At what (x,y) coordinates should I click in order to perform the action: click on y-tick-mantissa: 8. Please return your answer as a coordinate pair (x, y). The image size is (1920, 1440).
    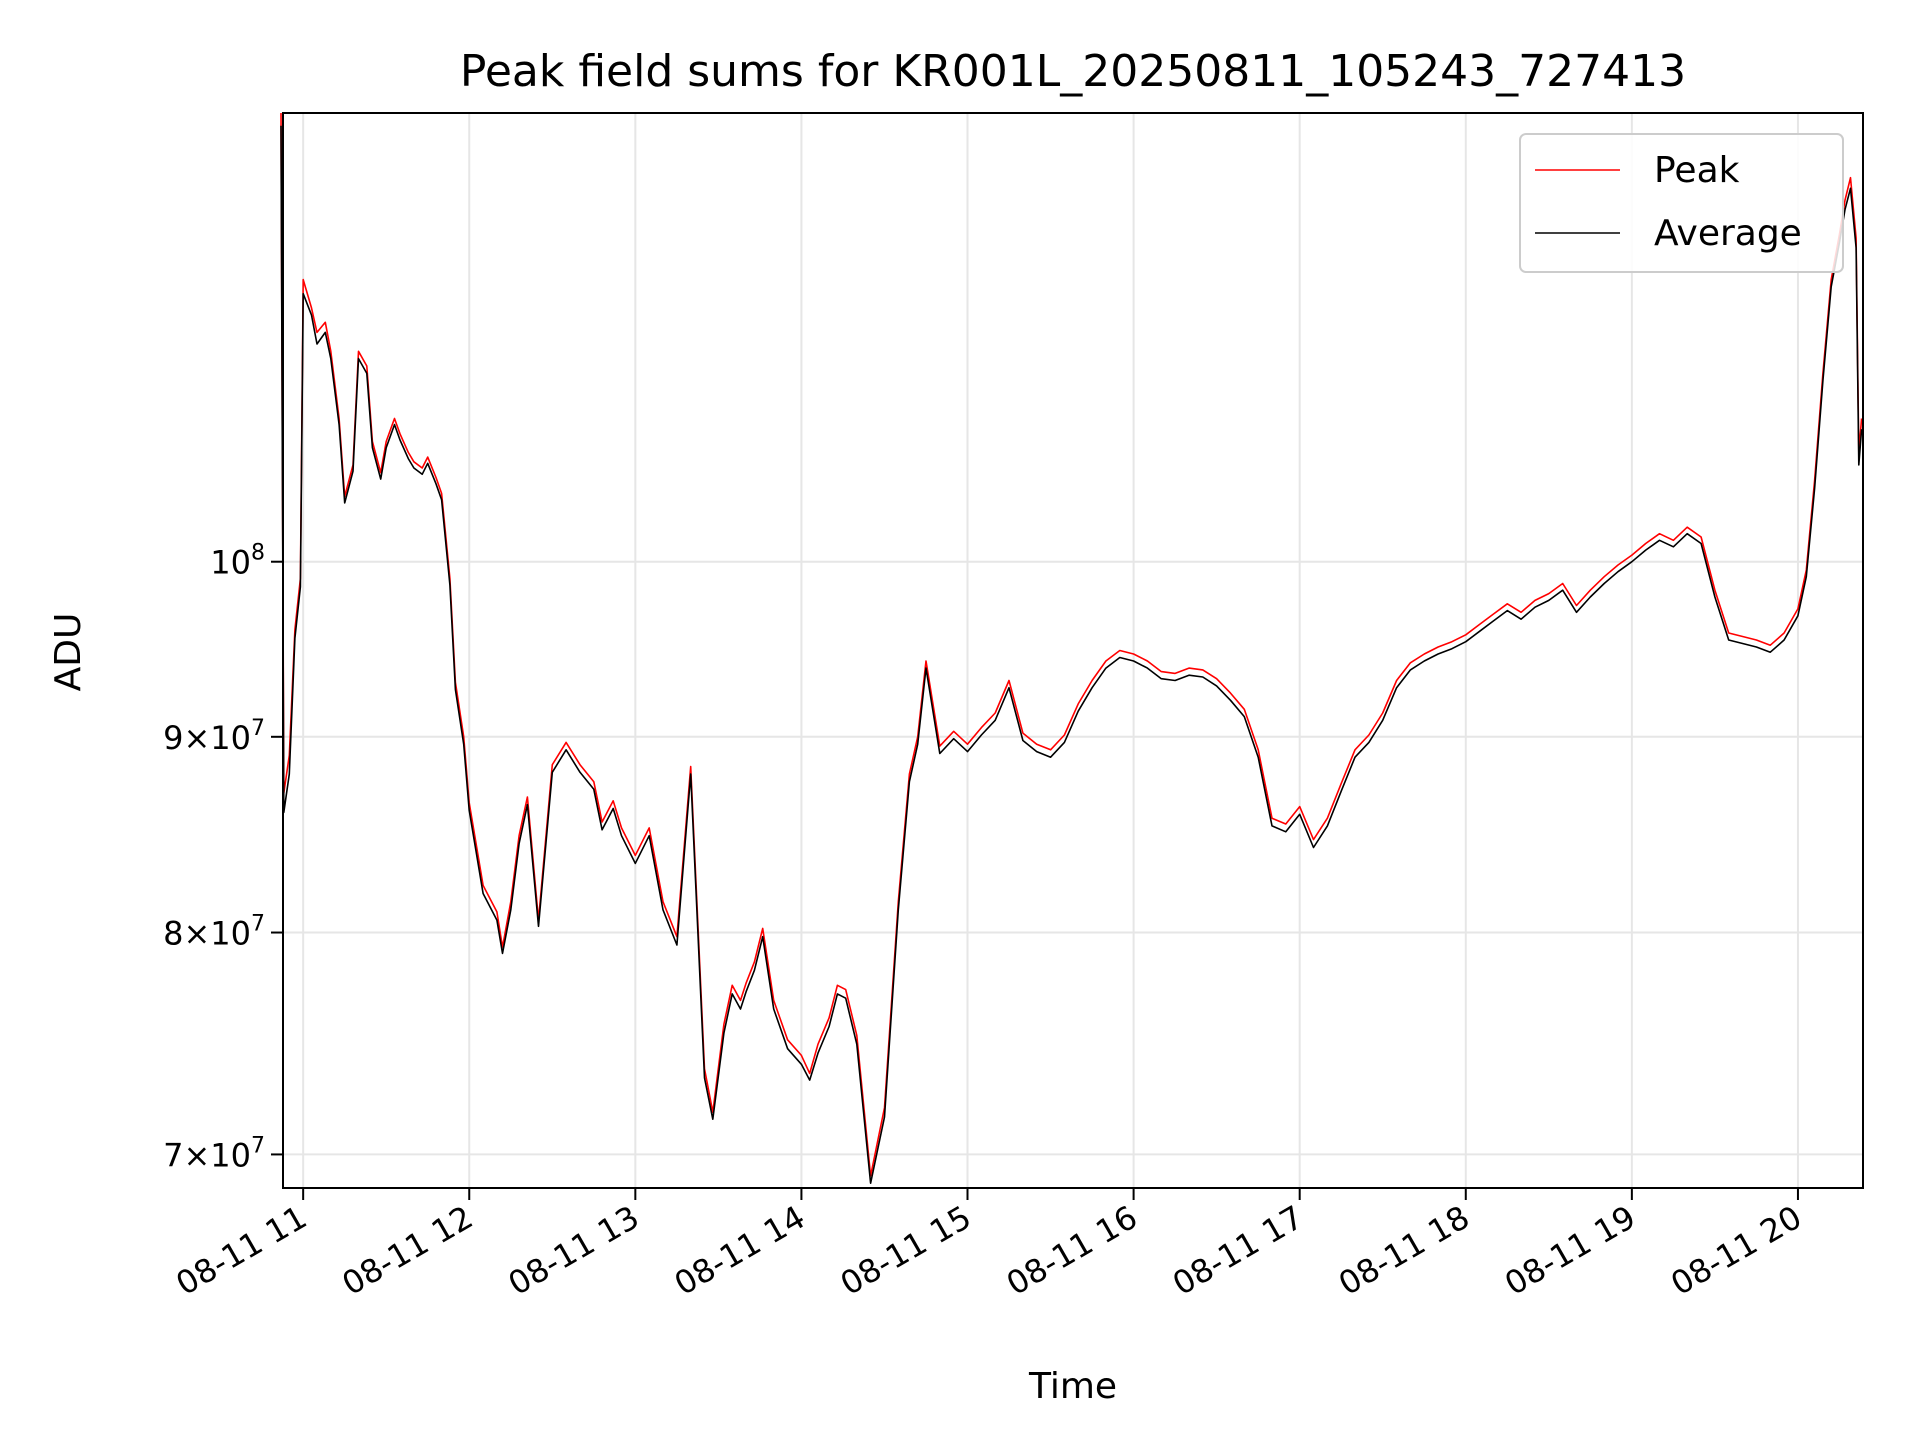
    Looking at the image, I should click on (173, 934).